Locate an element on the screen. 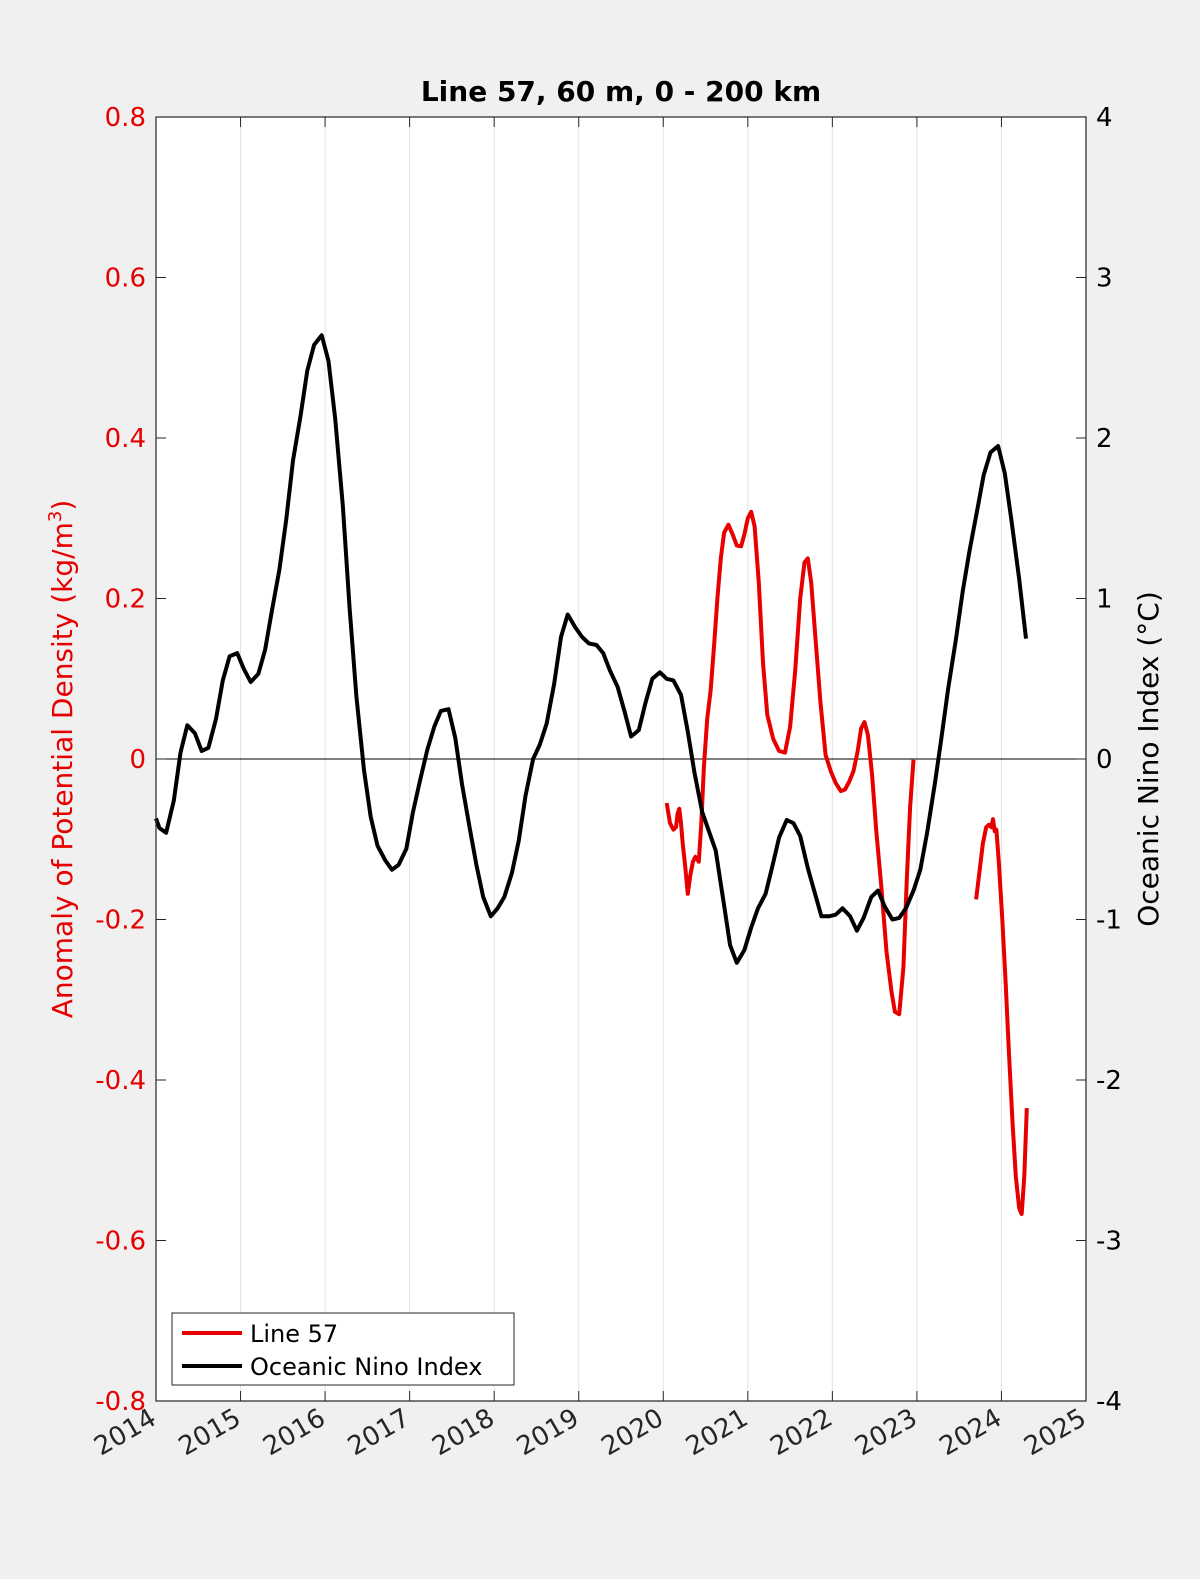 The width and height of the screenshot is (1200, 1579). y-right-tick-label: -4 is located at coordinates (1109, 1402).